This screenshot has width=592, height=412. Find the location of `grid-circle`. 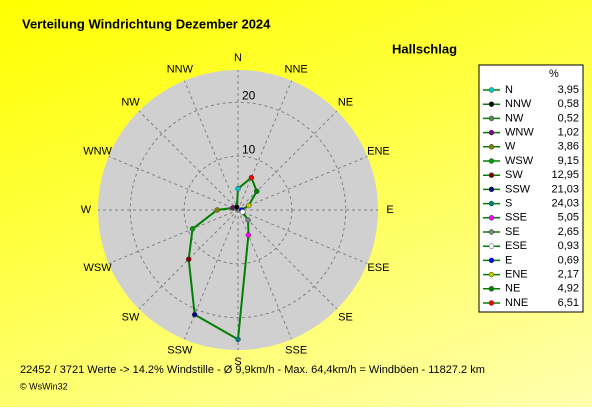

grid-circle is located at coordinates (238, 210).